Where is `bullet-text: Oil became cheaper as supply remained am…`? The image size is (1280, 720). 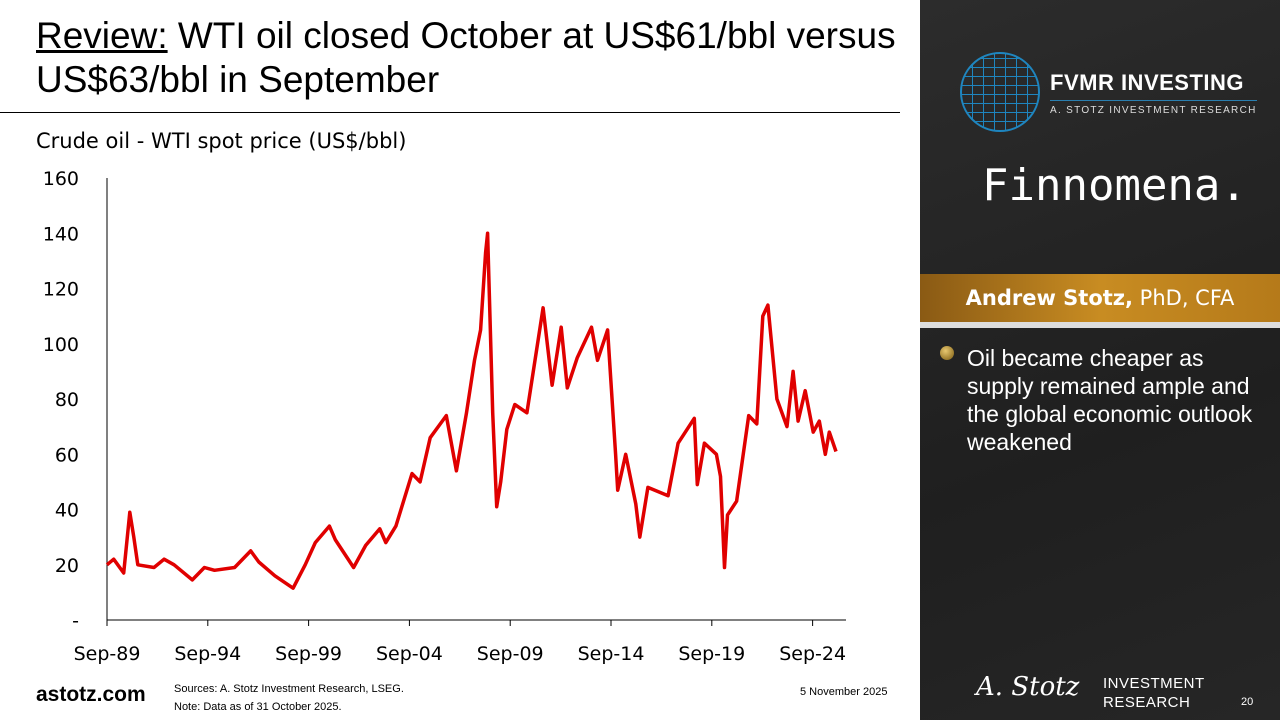
bullet-text: Oil became cheaper as supply remained am… is located at coordinates (1110, 400).